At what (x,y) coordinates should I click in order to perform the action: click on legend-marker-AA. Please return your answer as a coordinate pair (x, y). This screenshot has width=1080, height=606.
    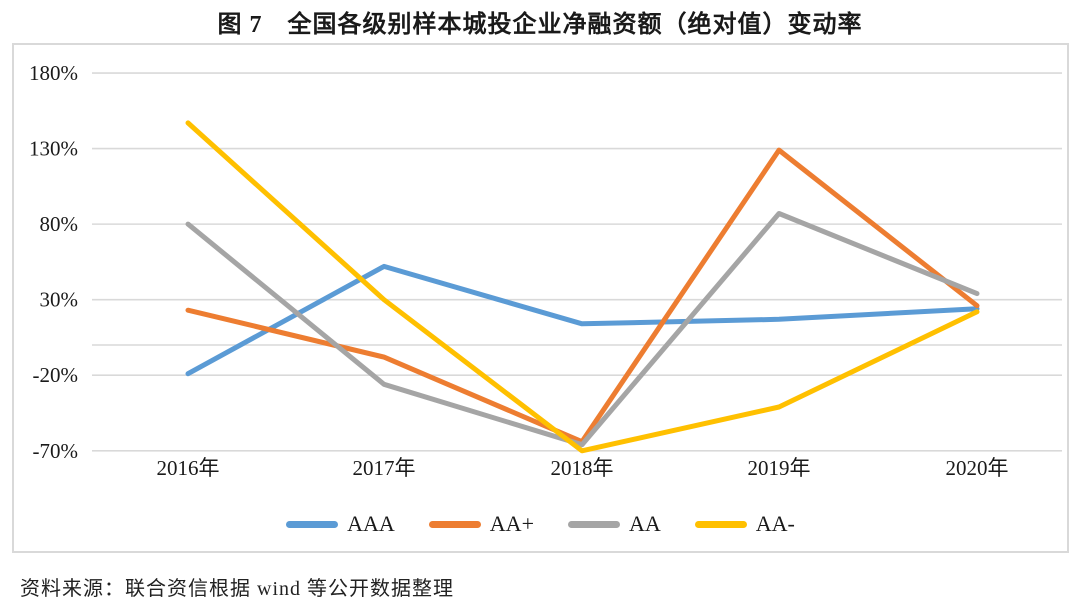
    Looking at the image, I should click on (593, 524).